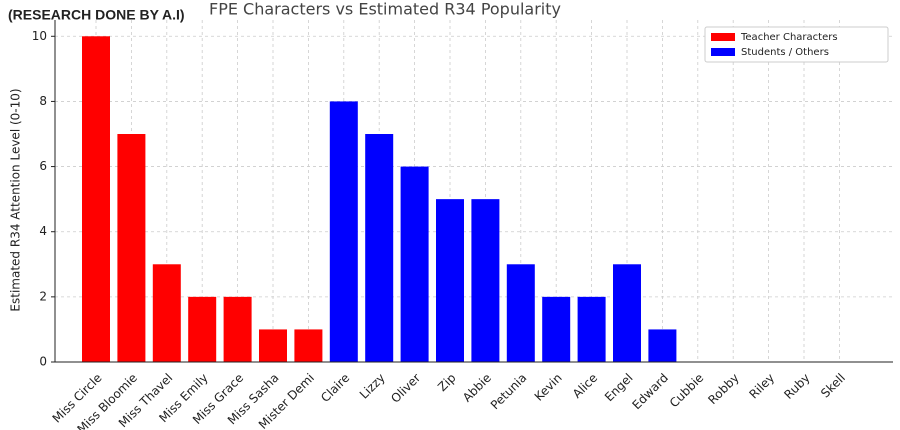  Describe the element at coordinates (96, 15) in the screenshot. I see `annotation: (RESEARCH DONE BY A.I)` at that location.